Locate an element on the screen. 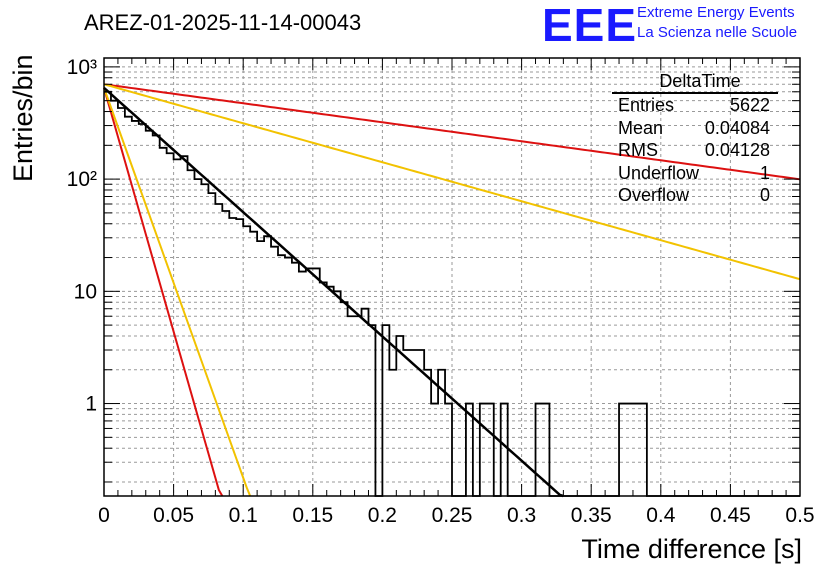 The image size is (836, 572). curve-orange-steep is located at coordinates (177, 292).